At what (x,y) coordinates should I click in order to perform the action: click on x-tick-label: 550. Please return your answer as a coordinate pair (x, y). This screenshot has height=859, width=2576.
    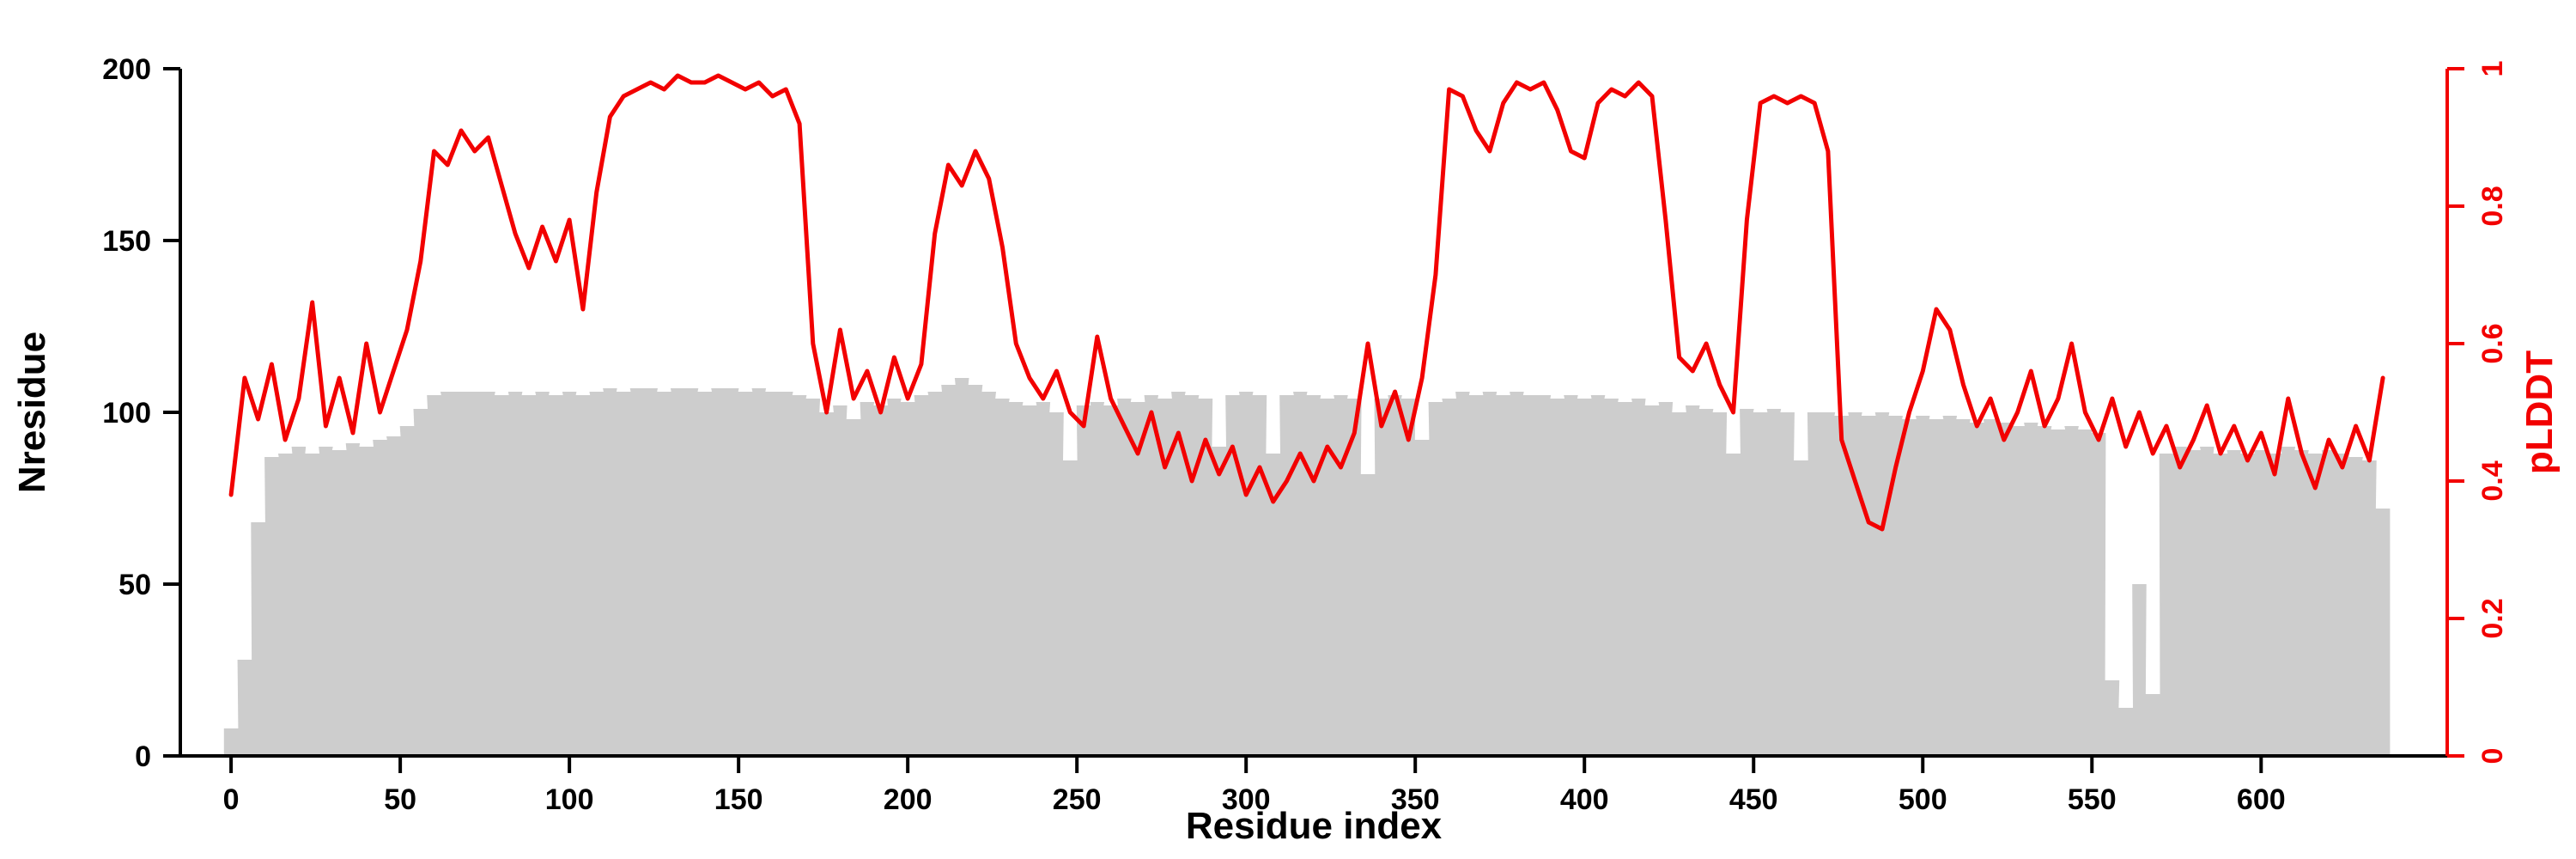
    Looking at the image, I should click on (2092, 799).